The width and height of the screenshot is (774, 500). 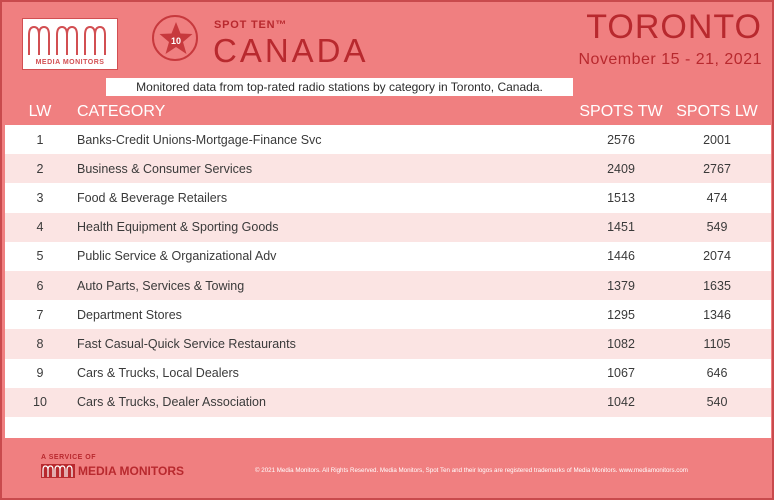 I want to click on star-icon: 10, so click(x=176, y=38).